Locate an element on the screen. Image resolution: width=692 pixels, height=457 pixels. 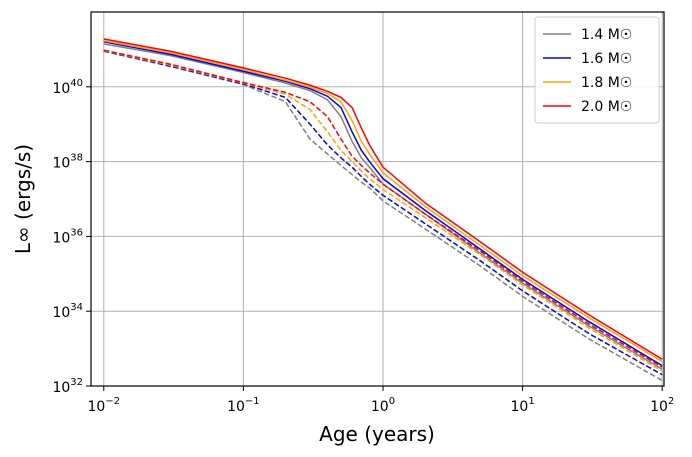
x-tick-label-exp: −2 is located at coordinates (112, 401).